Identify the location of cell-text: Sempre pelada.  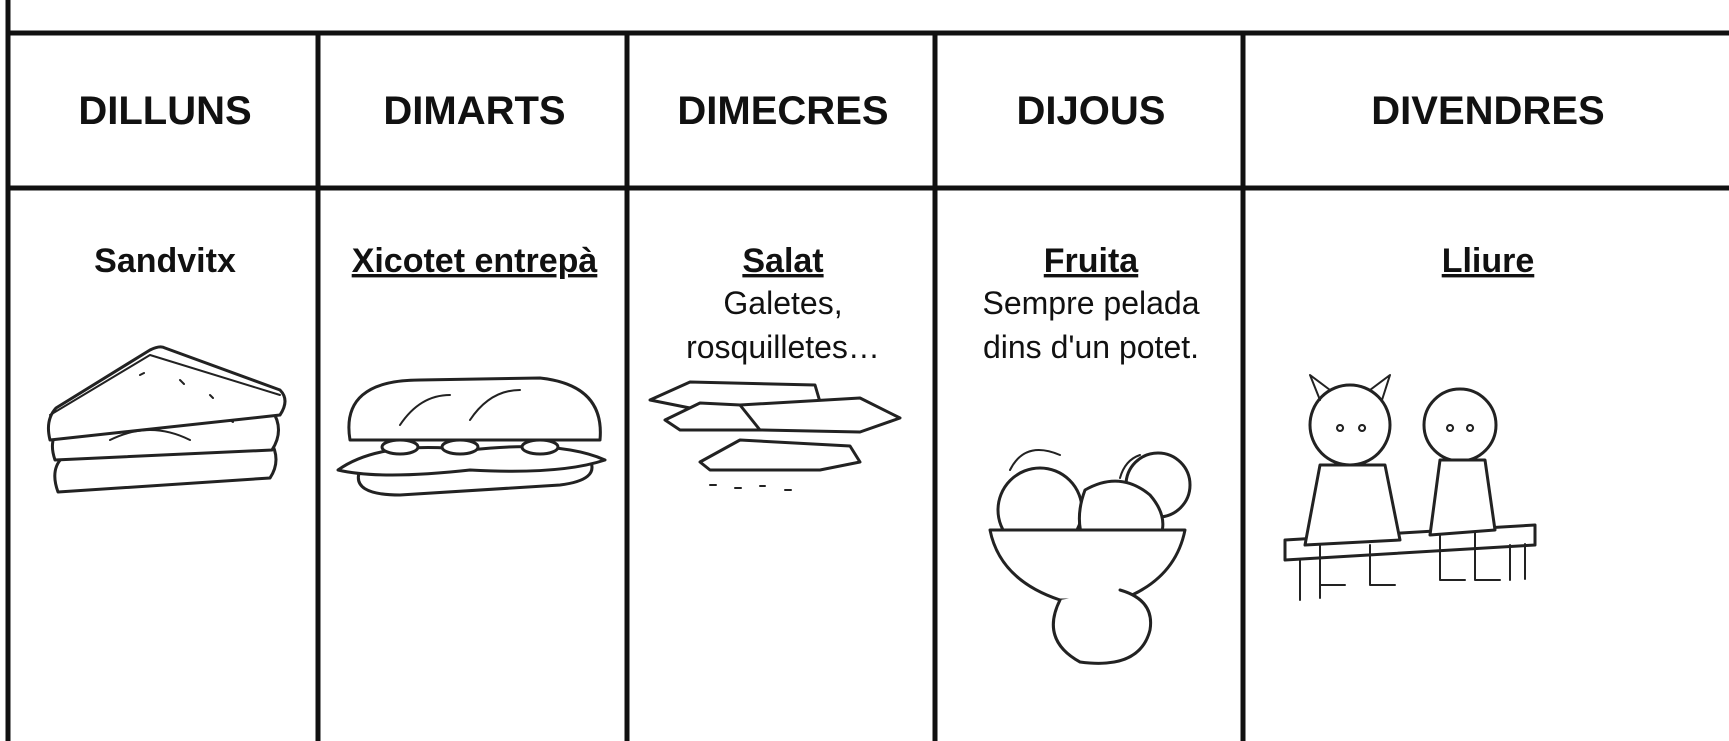
(1090, 303).